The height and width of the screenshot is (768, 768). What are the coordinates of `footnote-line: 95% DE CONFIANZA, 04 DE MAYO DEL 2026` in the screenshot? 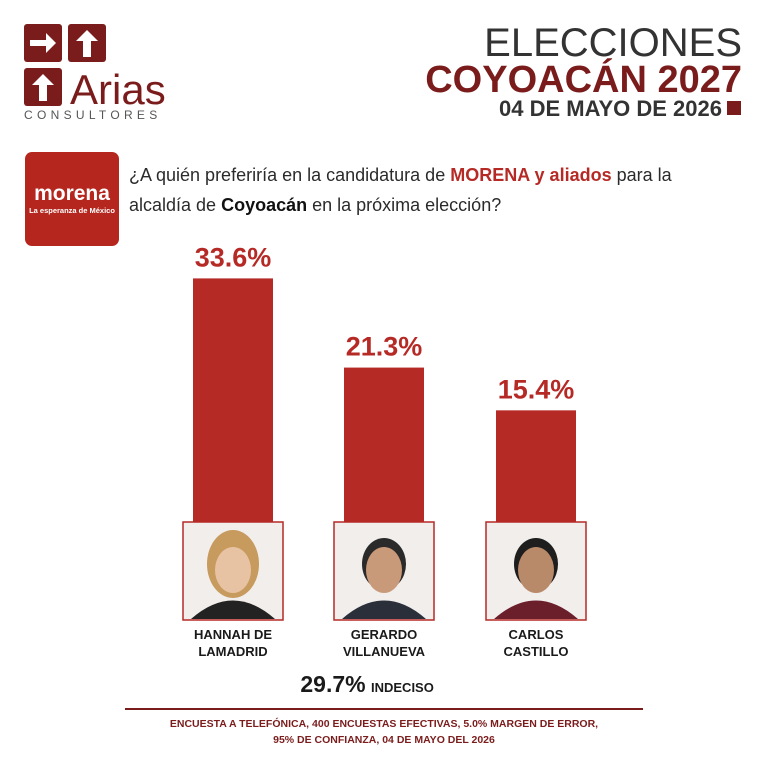 It's located at (384, 740).